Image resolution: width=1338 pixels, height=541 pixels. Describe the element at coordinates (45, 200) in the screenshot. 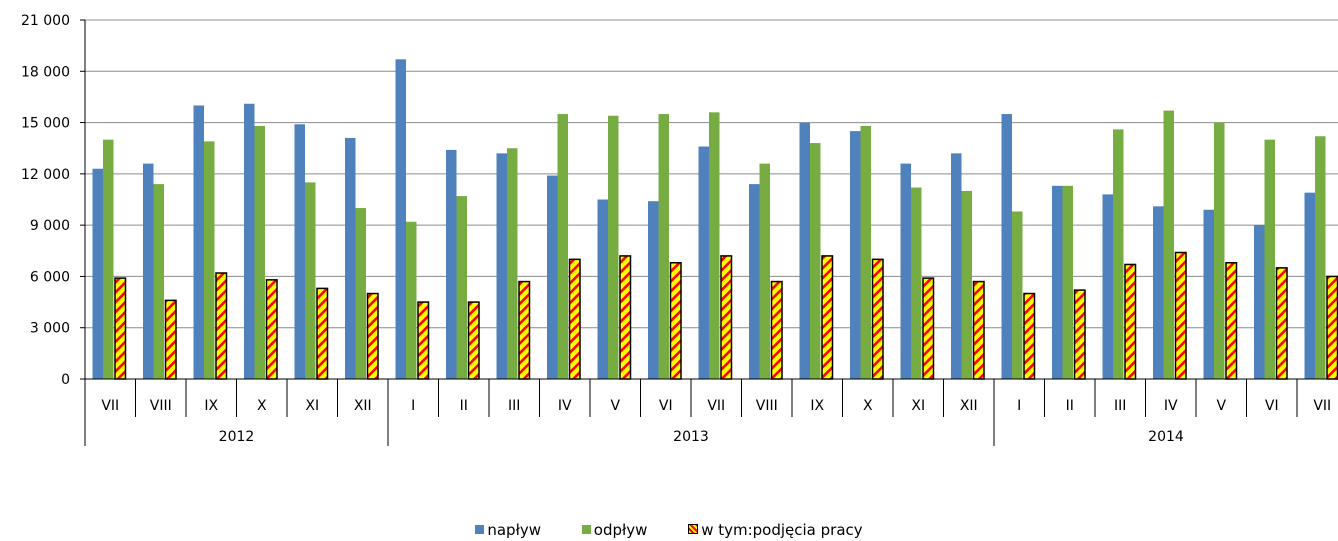

I see `y-axis-labels: 0 3 000 6 000 9 000 12 000 15 000 18 000 21 000` at that location.